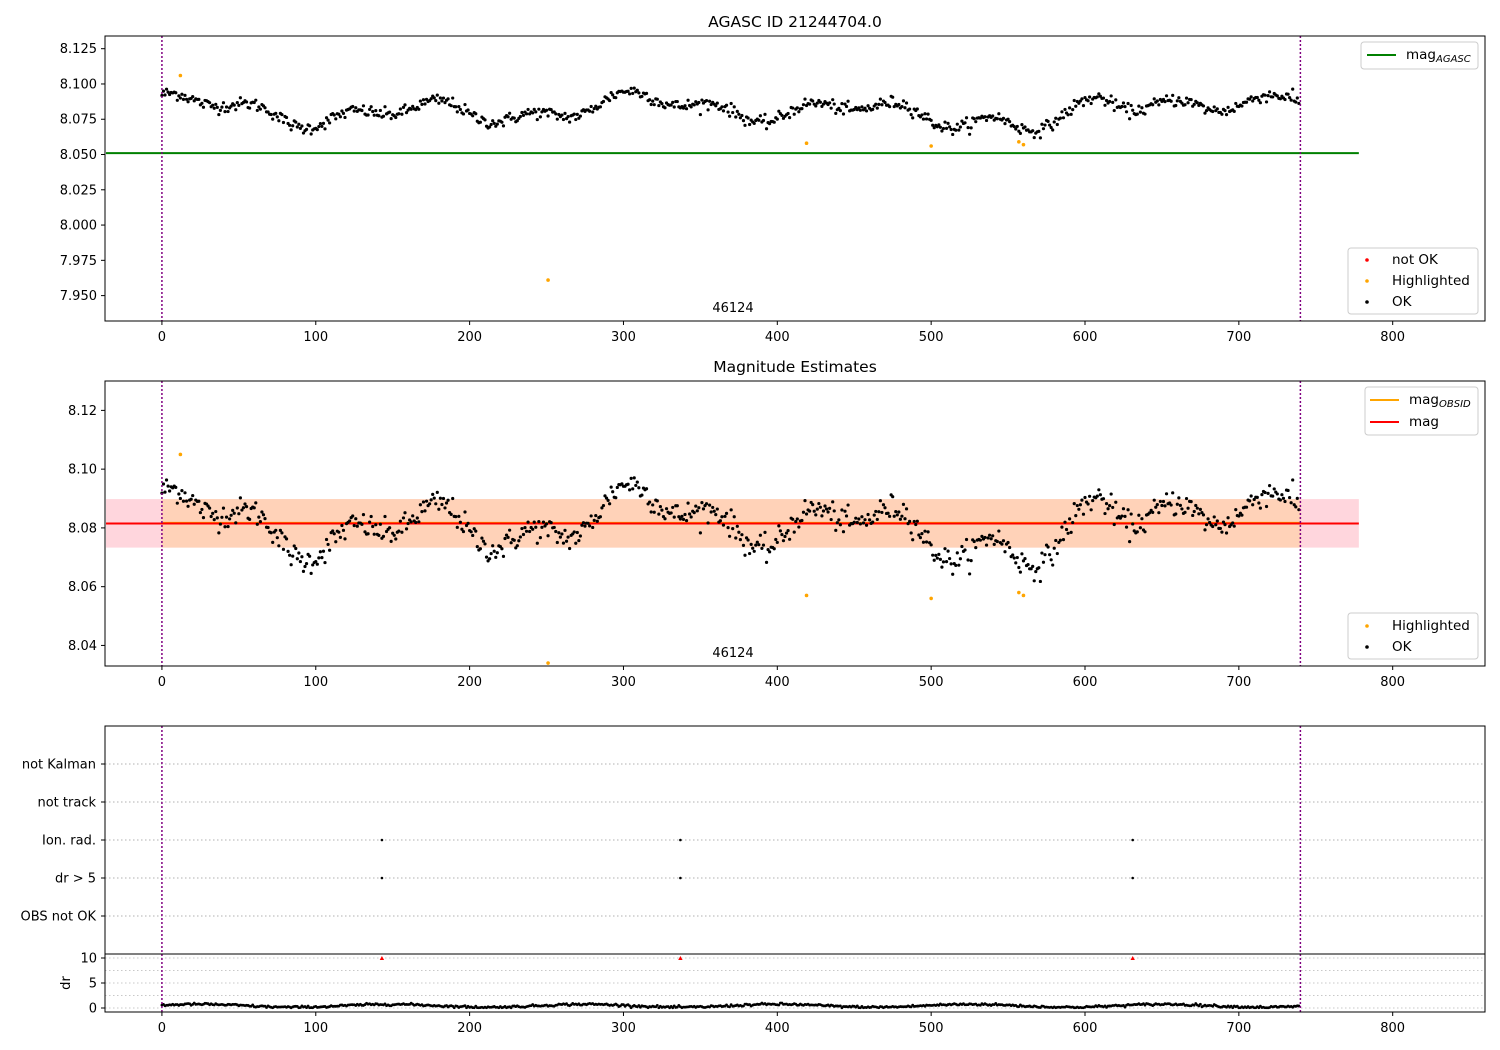 The image size is (1500, 1050). I want to click on agasc-ytick-label: 8.125, so click(78, 49).